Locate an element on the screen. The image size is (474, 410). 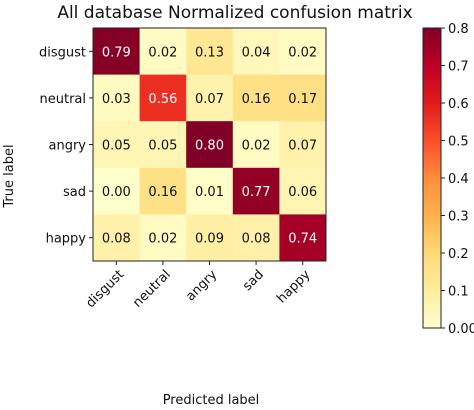
y-tick-label: angry is located at coordinates (68, 146).